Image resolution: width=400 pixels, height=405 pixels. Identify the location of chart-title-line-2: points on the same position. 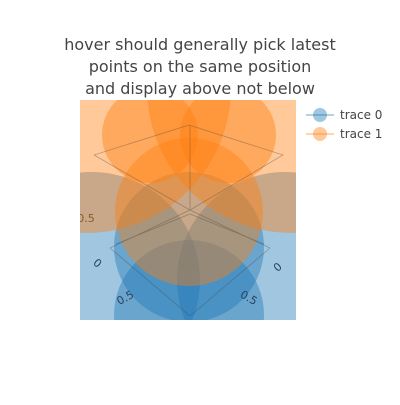
(200, 66).